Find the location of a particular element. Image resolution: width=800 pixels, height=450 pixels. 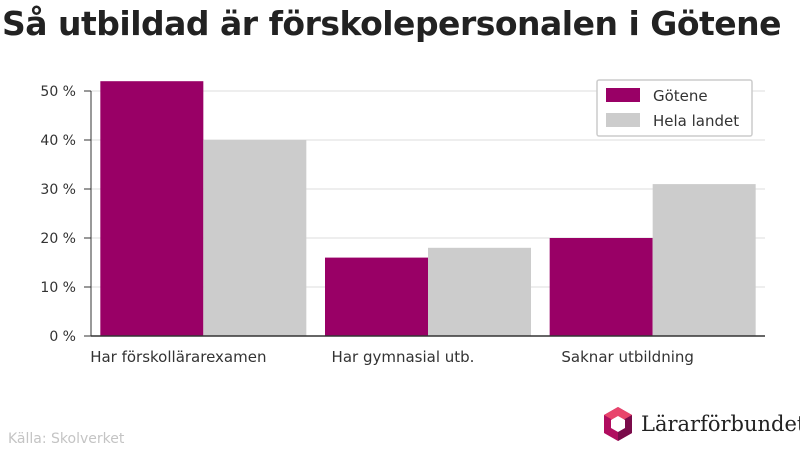

lararforbundet-logo: Lärarförbundet is located at coordinates (701, 424).